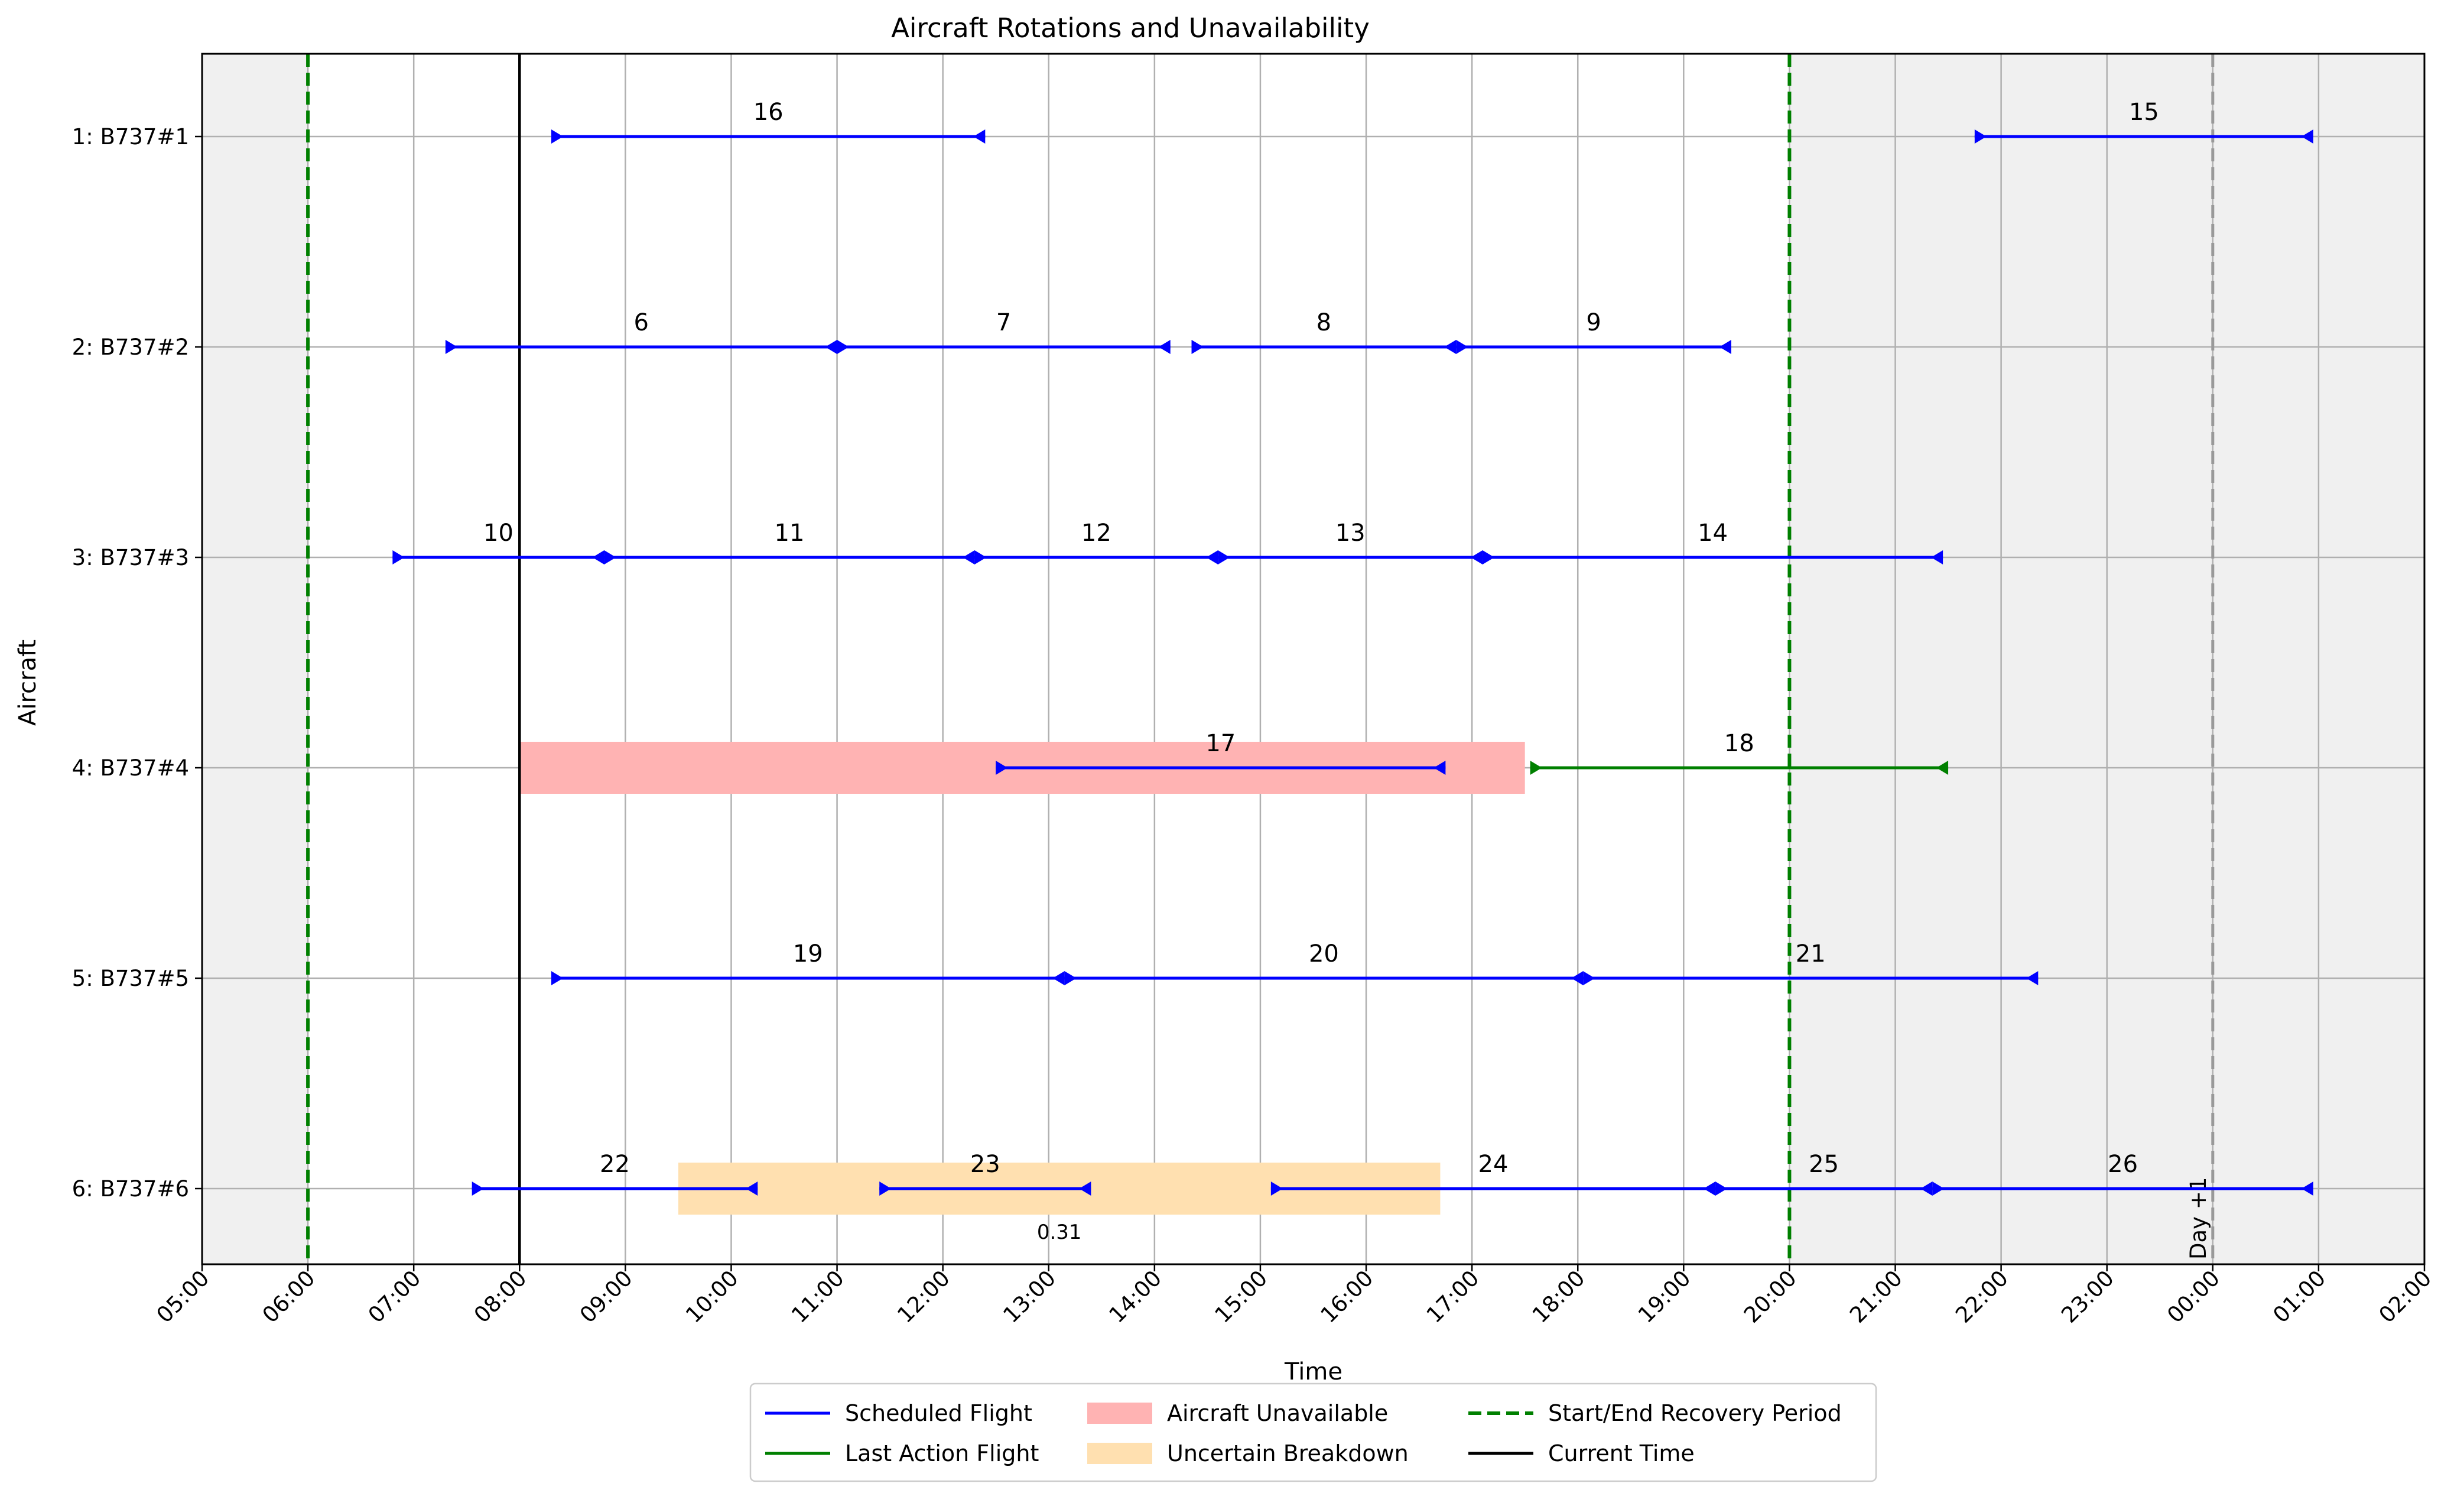 Image resolution: width=2464 pixels, height=1493 pixels. Describe the element at coordinates (130, 137) in the screenshot. I see `y-tick-label: 1: B737#1` at that location.